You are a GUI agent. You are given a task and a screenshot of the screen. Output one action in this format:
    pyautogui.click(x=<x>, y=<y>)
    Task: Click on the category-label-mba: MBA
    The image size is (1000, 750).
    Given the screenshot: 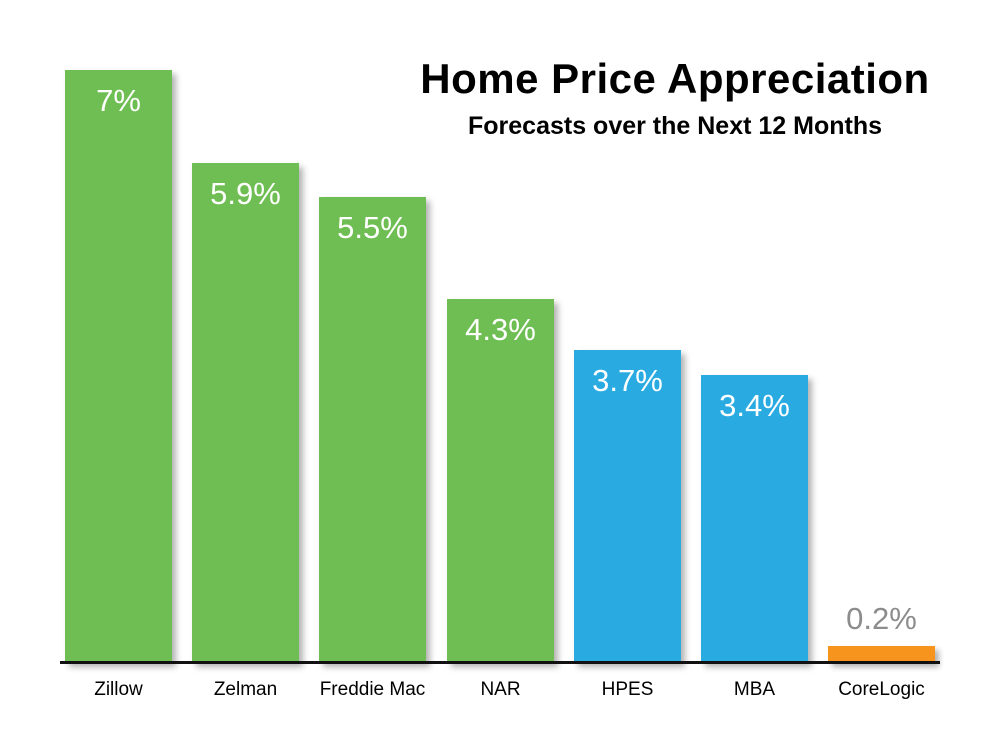 What is the action you would take?
    pyautogui.click(x=754, y=689)
    